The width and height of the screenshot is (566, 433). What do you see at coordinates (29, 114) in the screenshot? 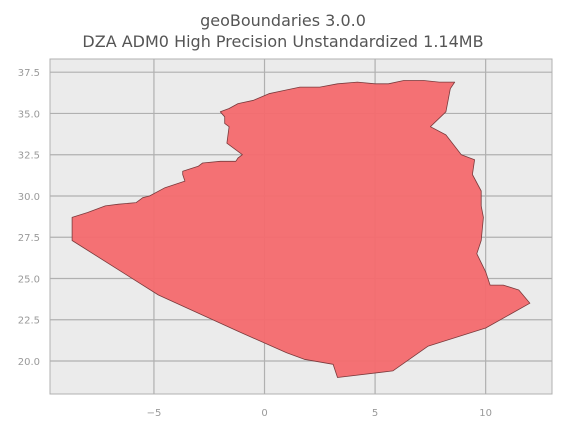
I see `y-tick-label: 35.0` at bounding box center [29, 114].